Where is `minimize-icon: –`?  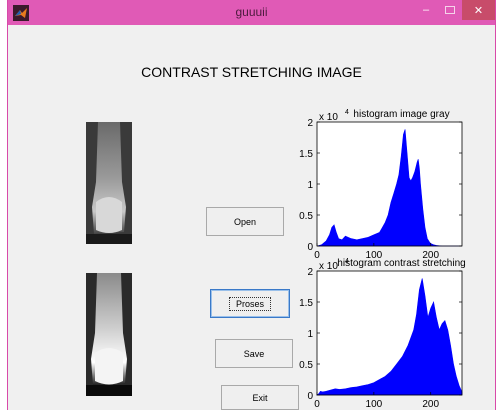
minimize-icon: – is located at coordinates (426, 10).